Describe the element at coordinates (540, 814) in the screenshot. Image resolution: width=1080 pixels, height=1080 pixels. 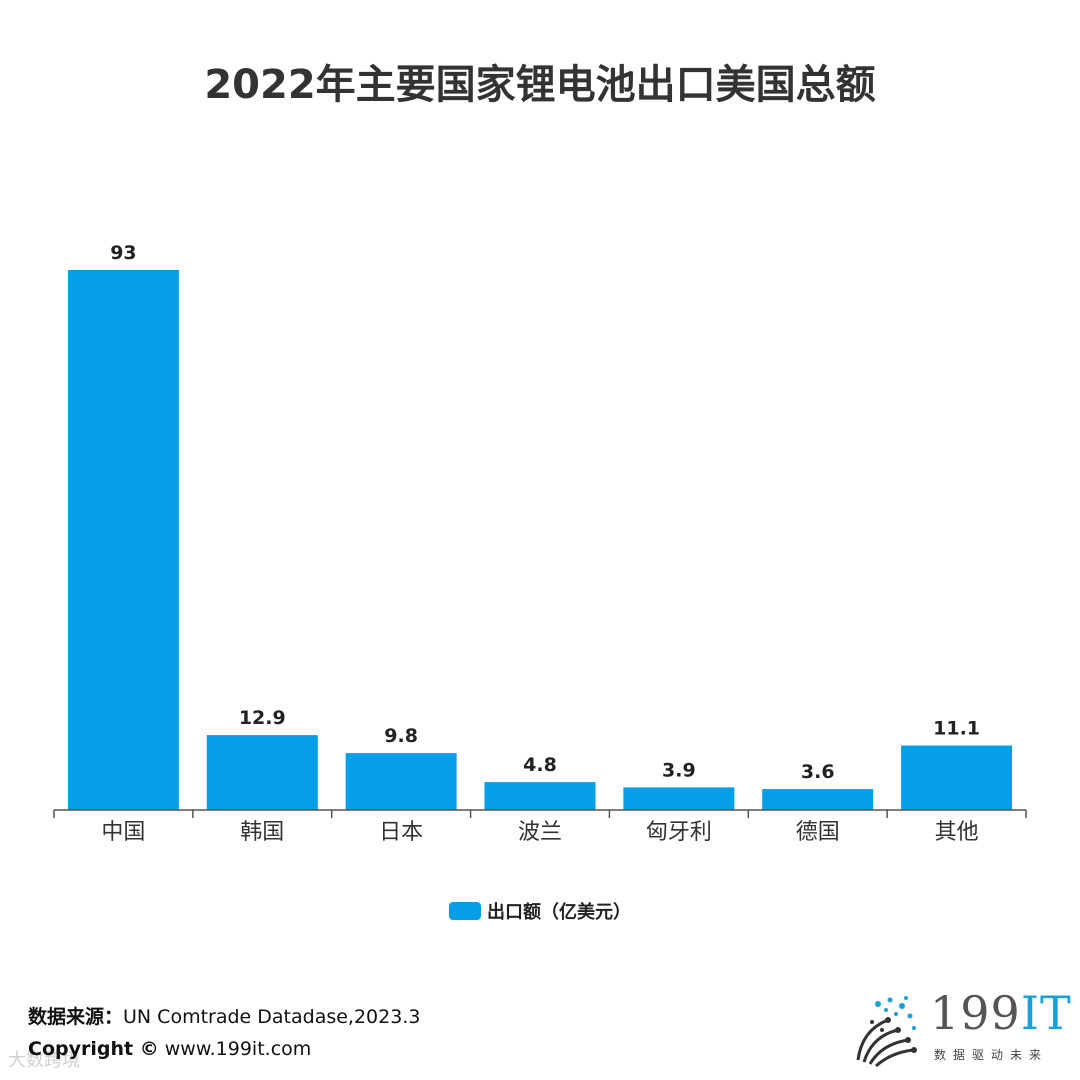
I see `x-axis-ticks` at that location.